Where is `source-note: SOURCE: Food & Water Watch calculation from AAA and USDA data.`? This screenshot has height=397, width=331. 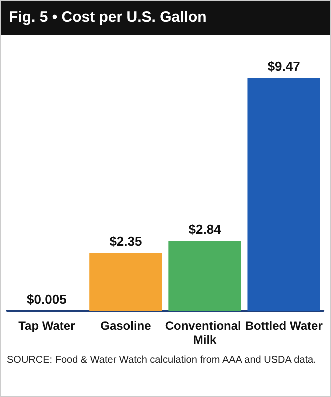 source-note: SOURCE: Food & Water Watch calculation from AAA and USDA data. is located at coordinates (162, 361).